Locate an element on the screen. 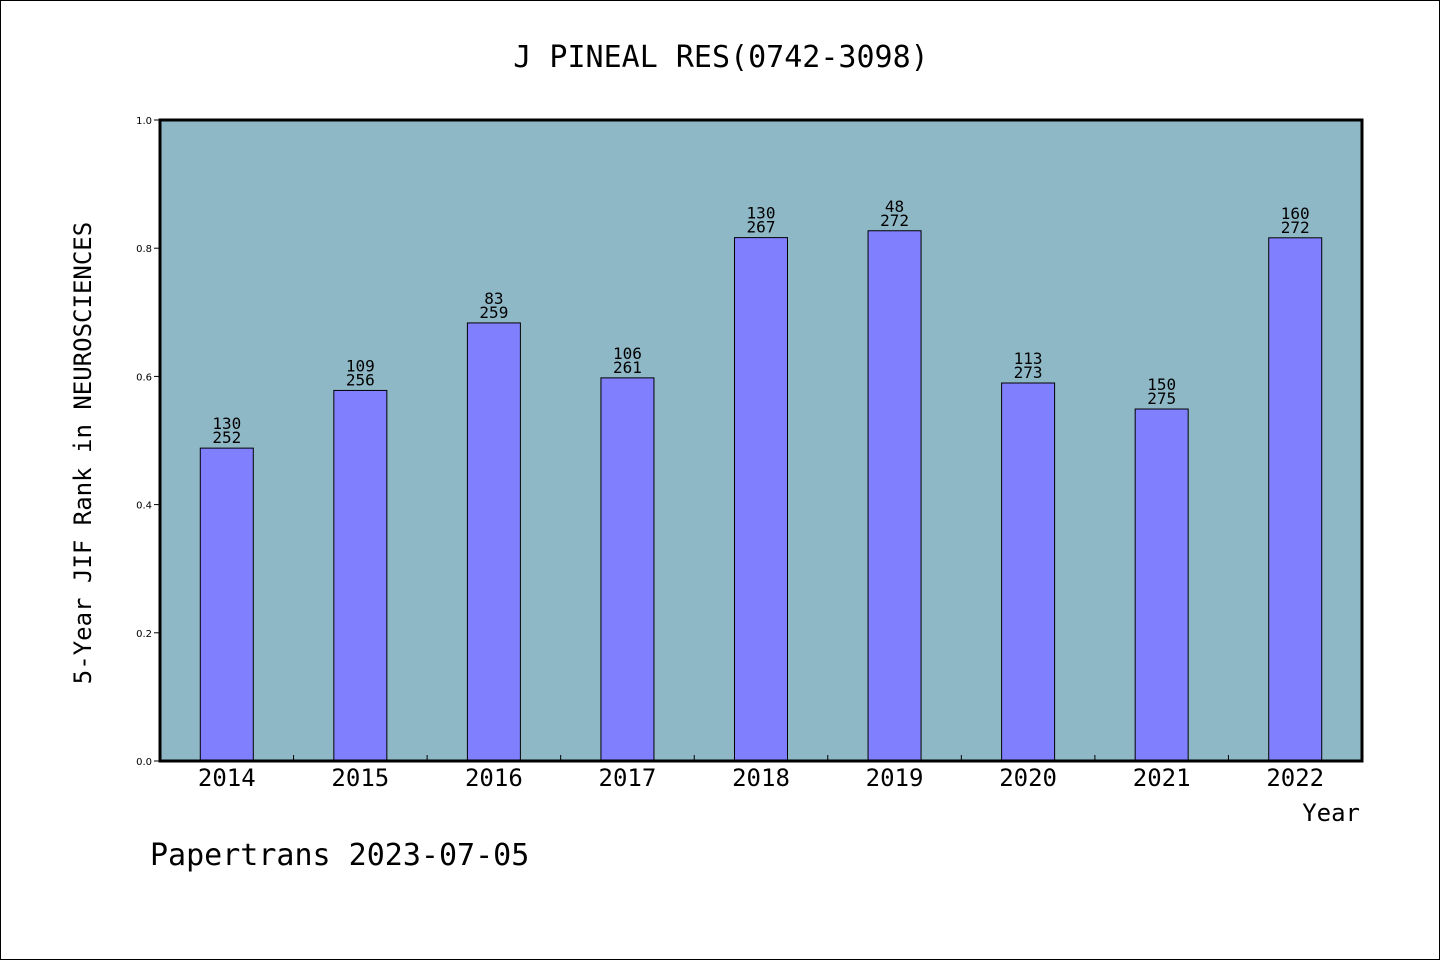 The width and height of the screenshot is (1440, 960). x-axis: 2014 2015 2016 2017 2018 2019 2020 2021 2022 is located at coordinates (761, 773).